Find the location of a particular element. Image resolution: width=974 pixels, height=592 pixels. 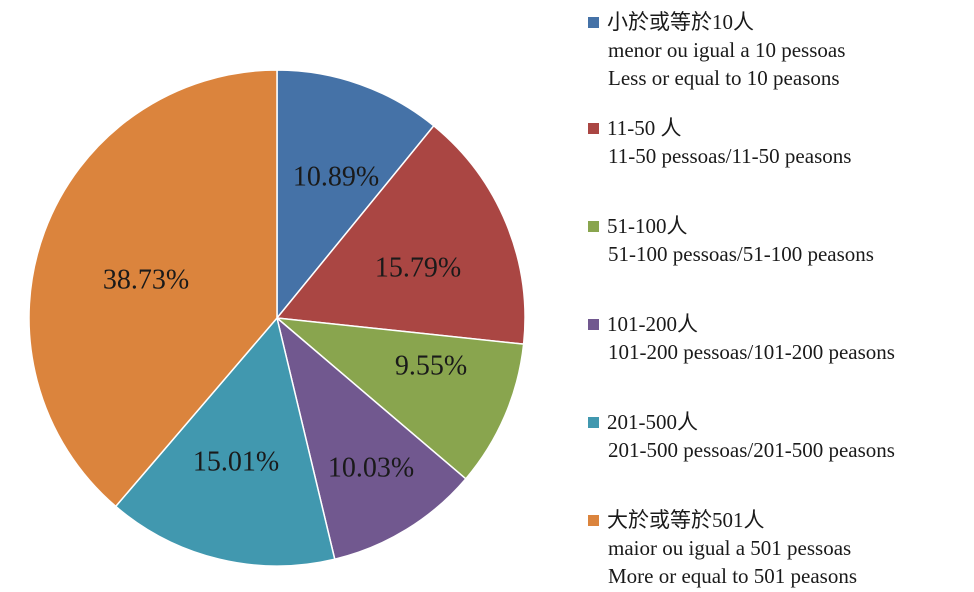

legend-label: 大於或等於501人 is located at coordinates (781, 520).